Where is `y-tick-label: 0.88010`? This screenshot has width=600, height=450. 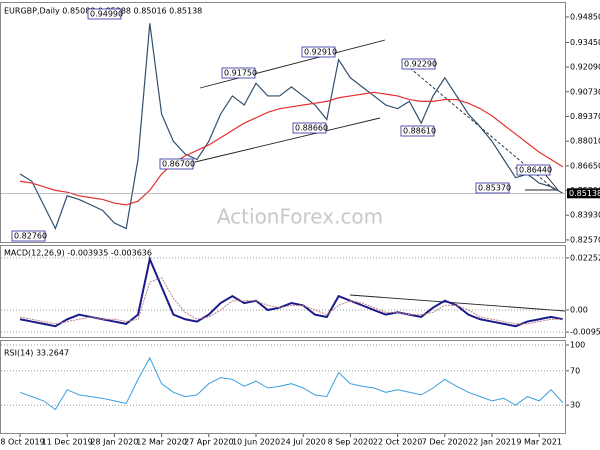 y-tick-label: 0.88010 is located at coordinates (585, 141).